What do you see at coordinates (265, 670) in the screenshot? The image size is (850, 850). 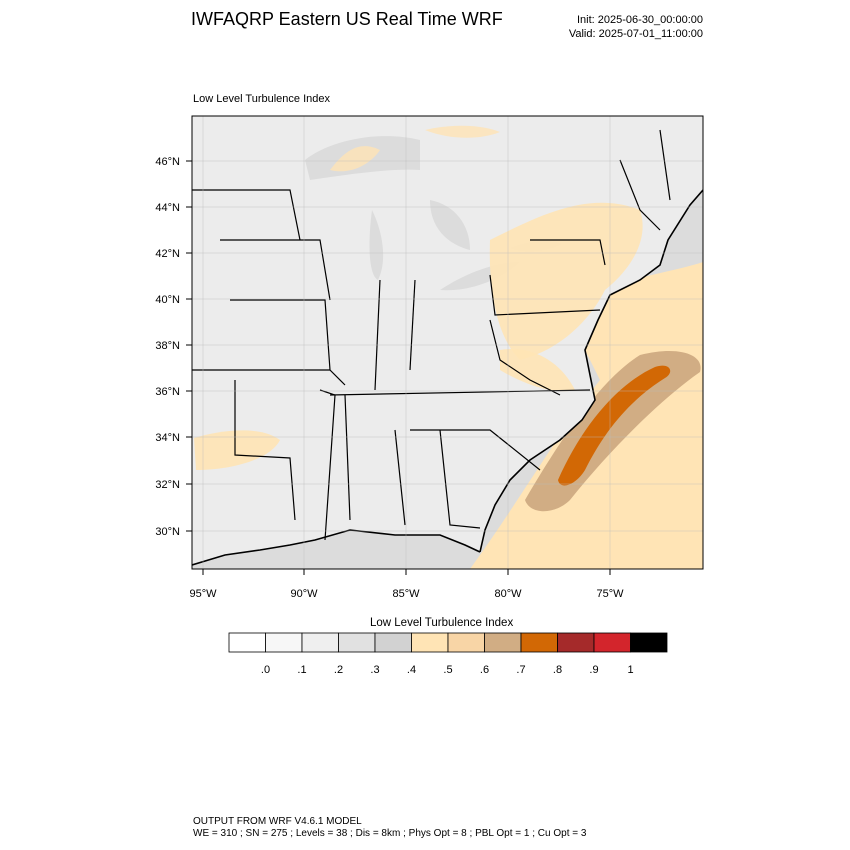 I see `colorbar-tick-label: .0` at bounding box center [265, 670].